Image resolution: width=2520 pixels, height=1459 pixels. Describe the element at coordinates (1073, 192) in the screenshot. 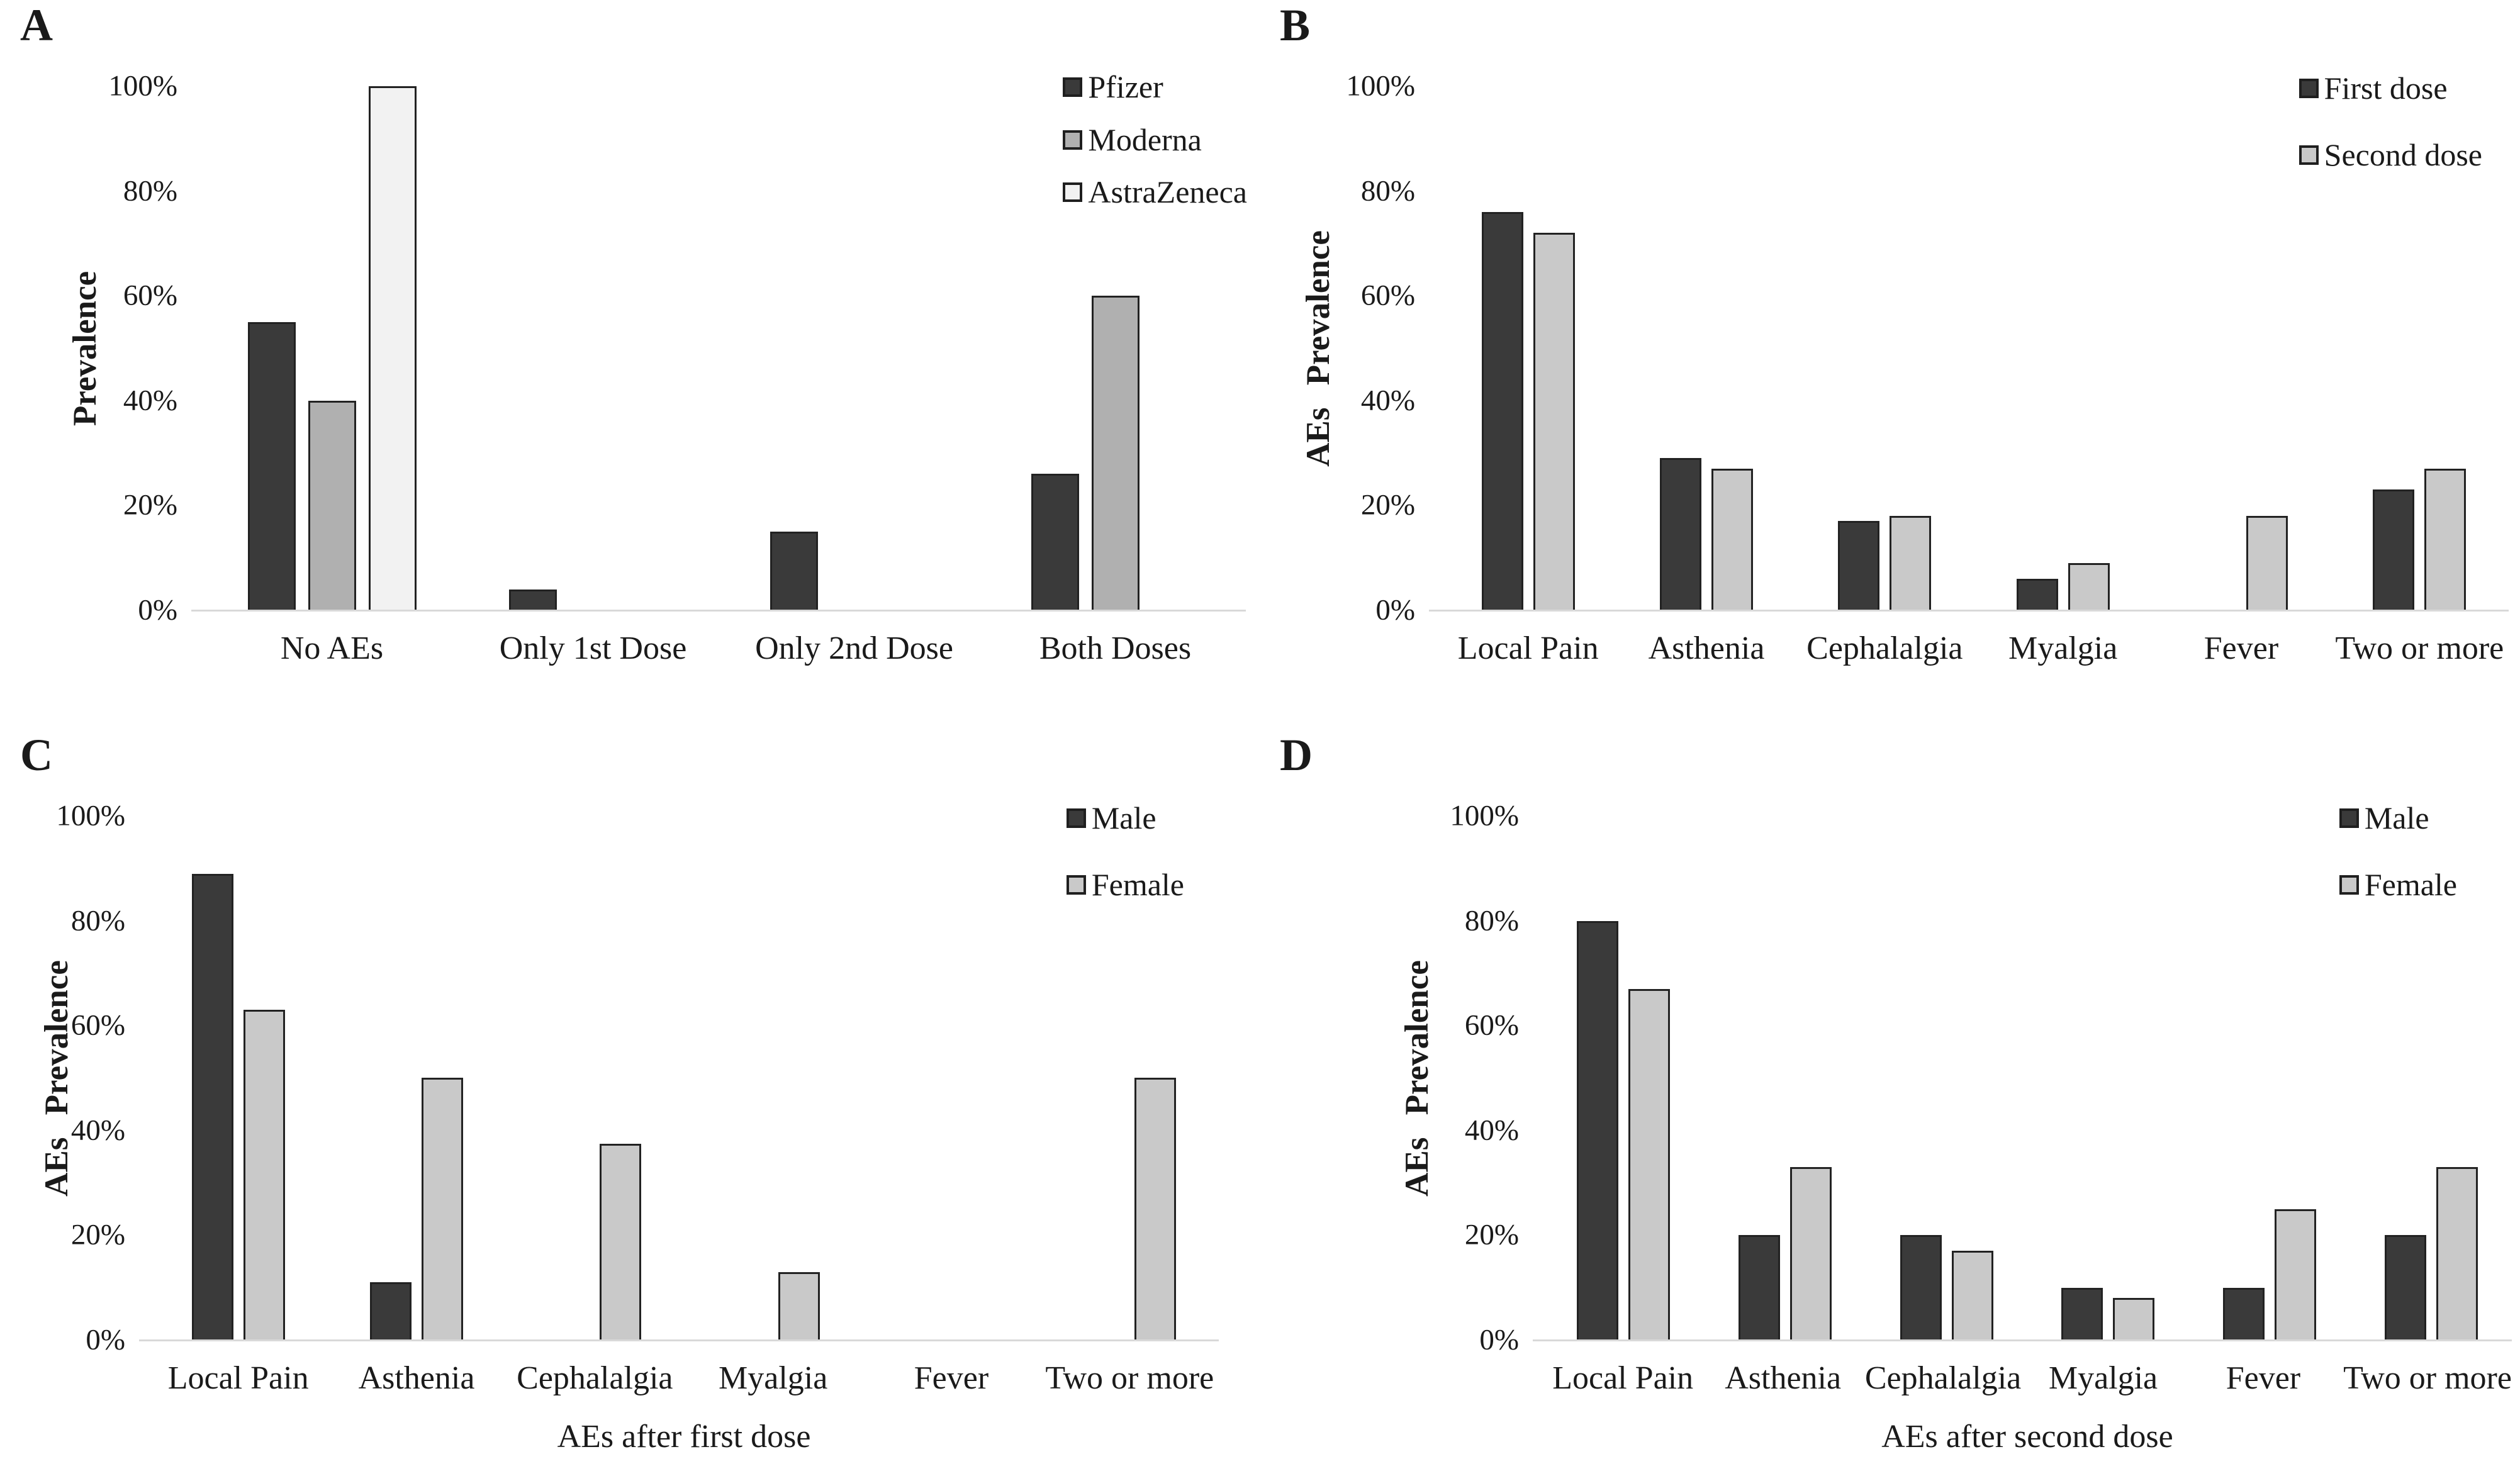

I see `legend-swatch-astrazeneca` at that location.